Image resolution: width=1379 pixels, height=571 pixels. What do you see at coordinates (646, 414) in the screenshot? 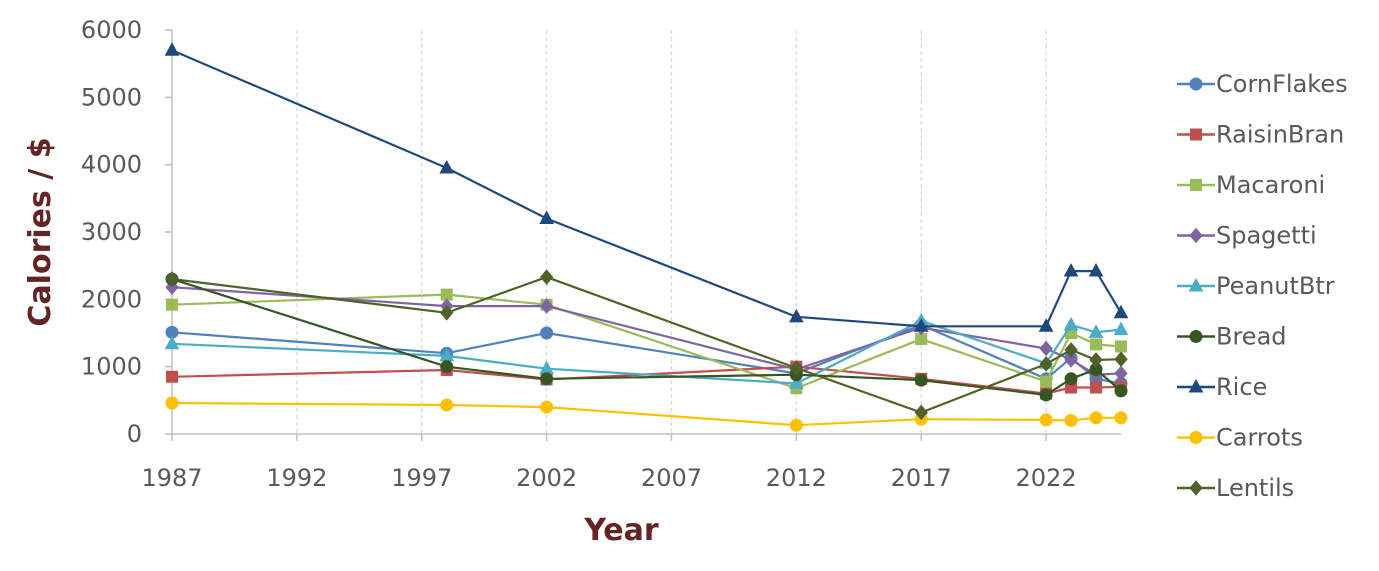
I see `series-carrots` at bounding box center [646, 414].